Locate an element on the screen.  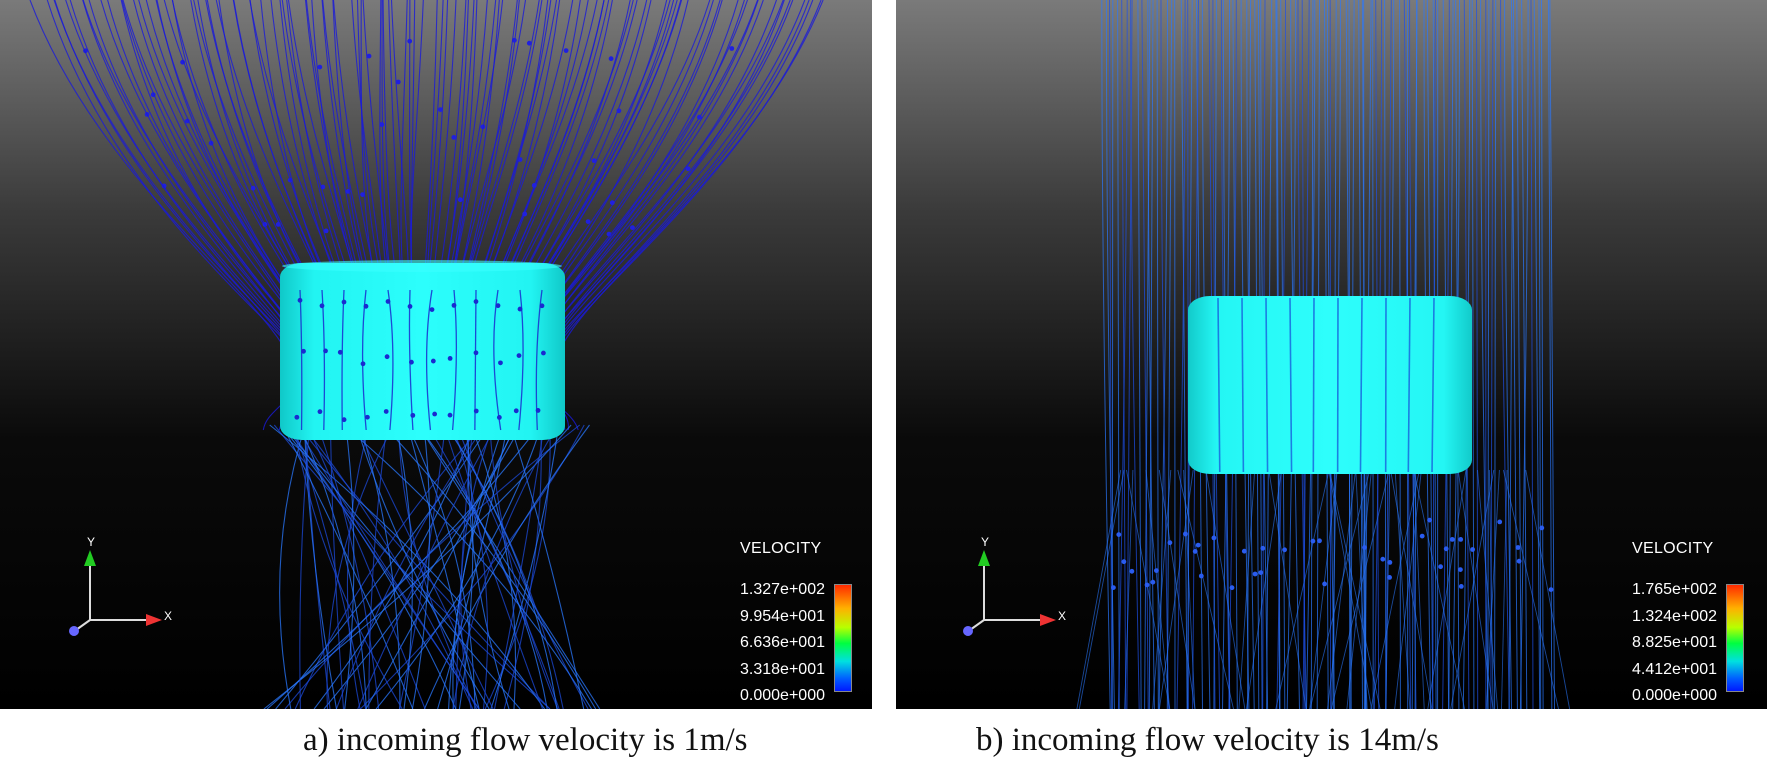
caption-b: b) incoming flow velocity is 14m/s is located at coordinates (1207, 740).